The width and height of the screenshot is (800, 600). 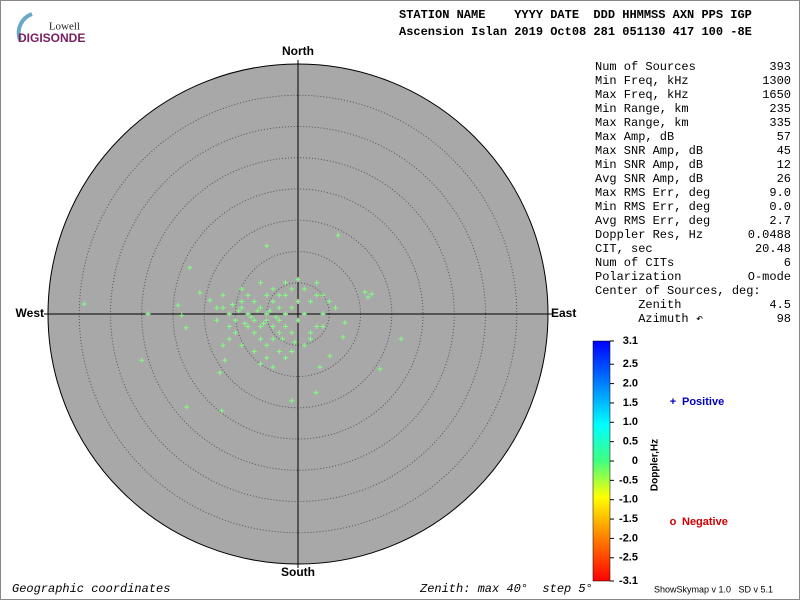 What do you see at coordinates (628, 558) in the screenshot?
I see `colorbar-tick-label: -2.5` at bounding box center [628, 558].